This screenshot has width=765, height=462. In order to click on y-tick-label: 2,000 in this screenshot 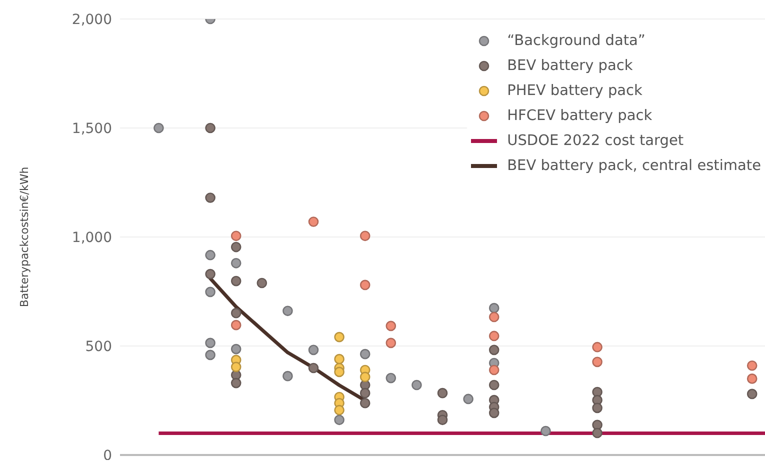, I will do `click(92, 20)`.